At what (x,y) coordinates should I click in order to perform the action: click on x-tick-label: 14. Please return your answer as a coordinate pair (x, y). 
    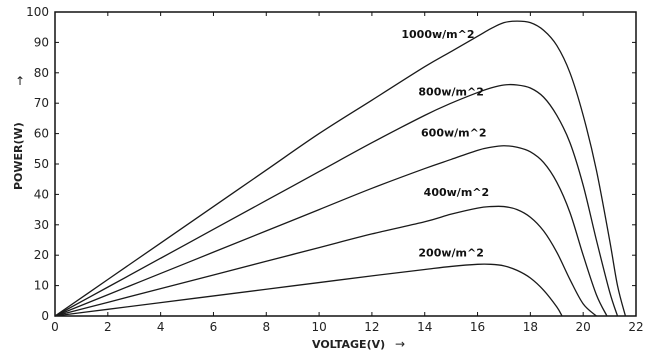
    Looking at the image, I should click on (424, 327).